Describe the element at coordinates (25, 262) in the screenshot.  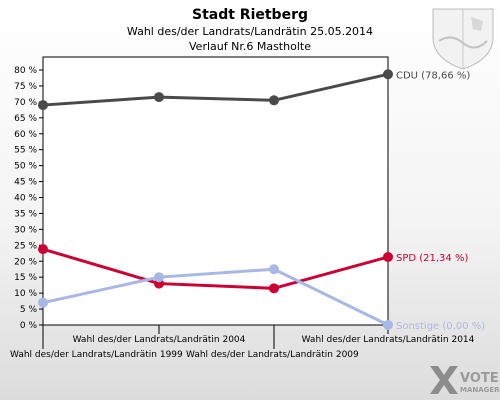
I see `y-tick-label: 20 %` at that location.